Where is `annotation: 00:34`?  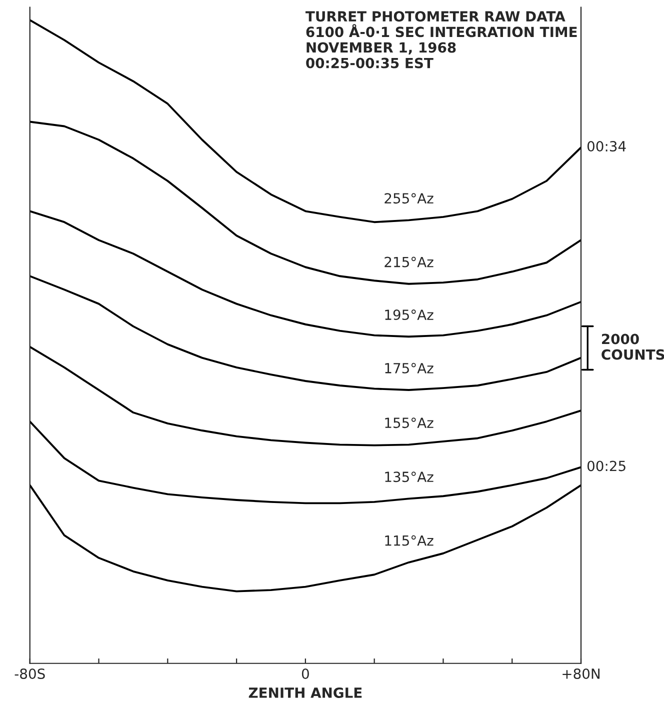
annotation: 00:34 is located at coordinates (606, 146).